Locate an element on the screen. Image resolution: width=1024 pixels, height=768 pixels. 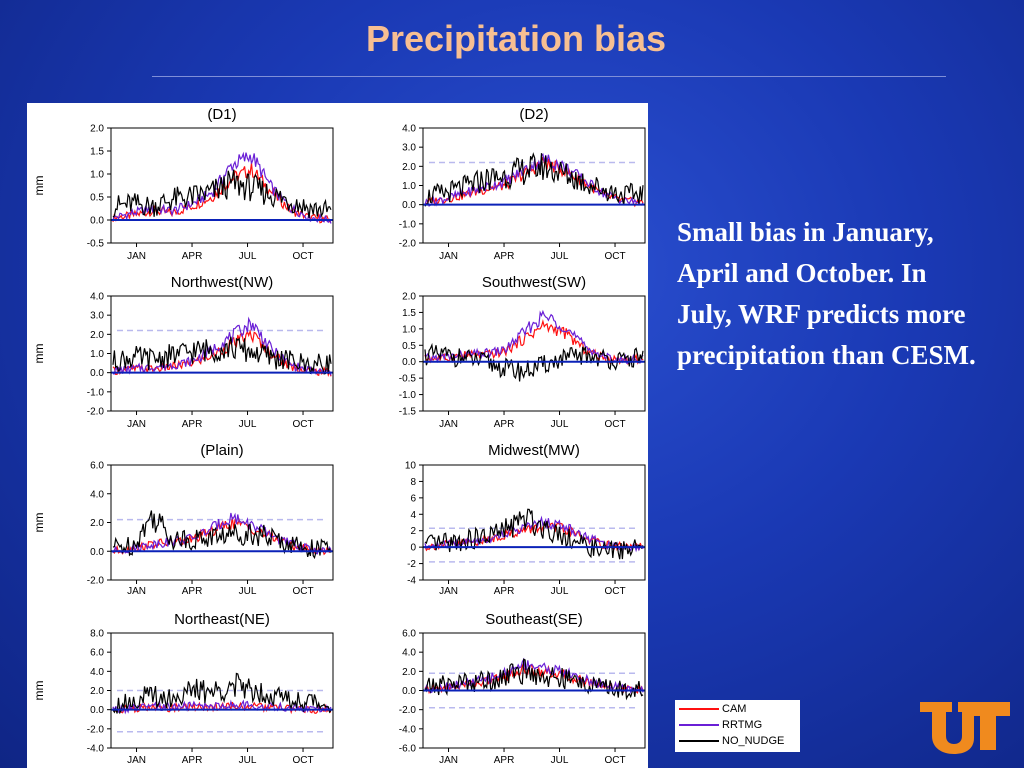
panel-midwest-mw-ytick-label: 8 is located at coordinates (413, 482).